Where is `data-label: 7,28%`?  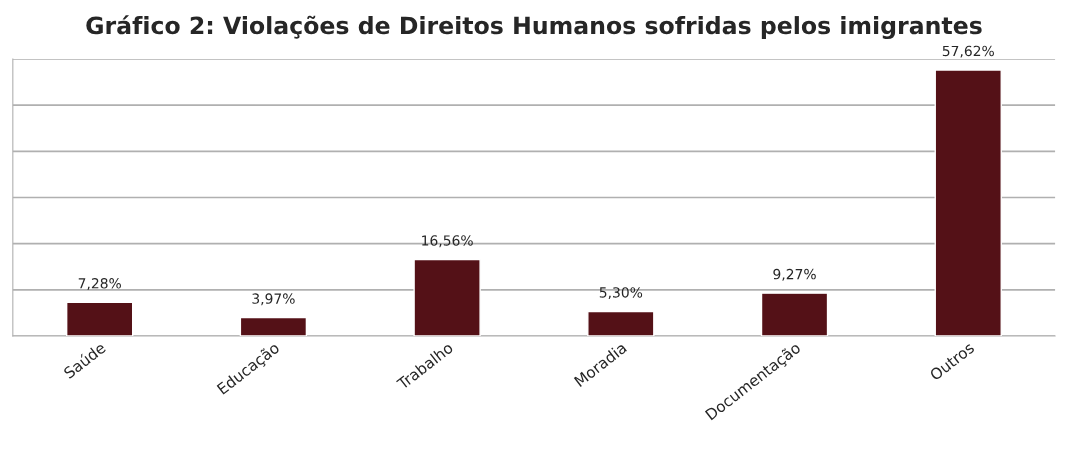
data-label: 7,28% is located at coordinates (99, 284).